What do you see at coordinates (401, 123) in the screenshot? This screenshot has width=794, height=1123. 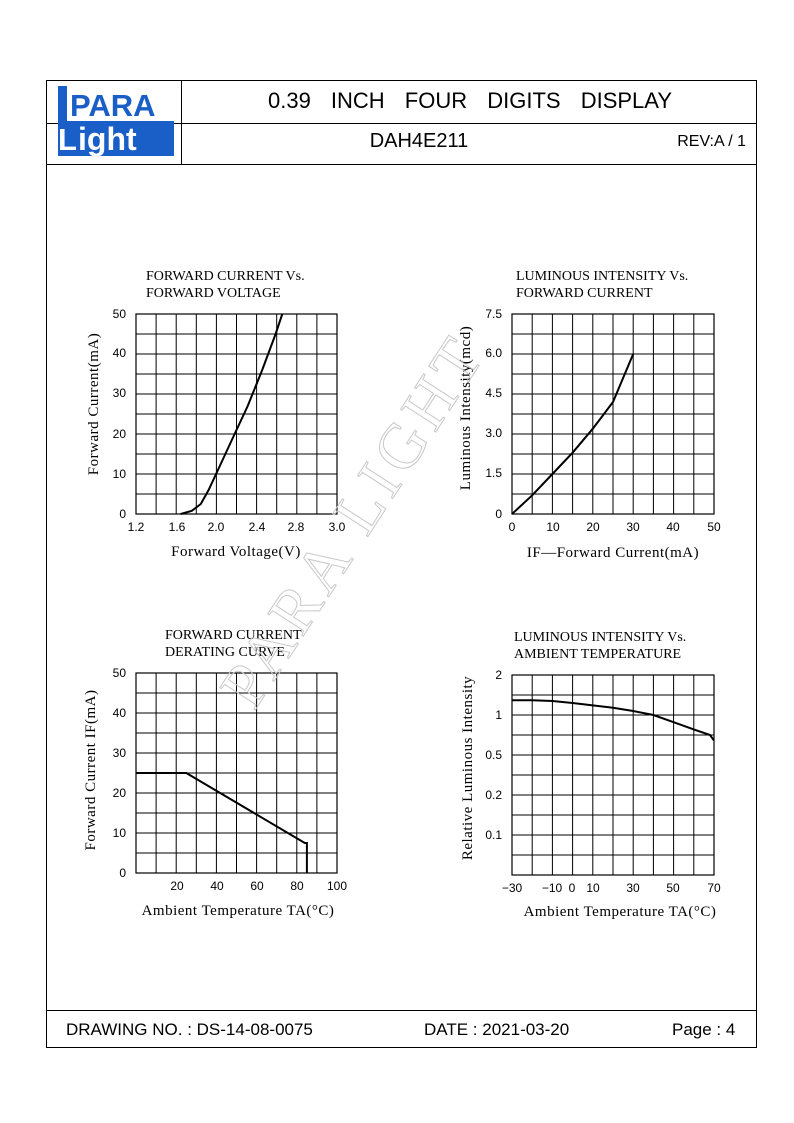 I see `header-divider` at bounding box center [401, 123].